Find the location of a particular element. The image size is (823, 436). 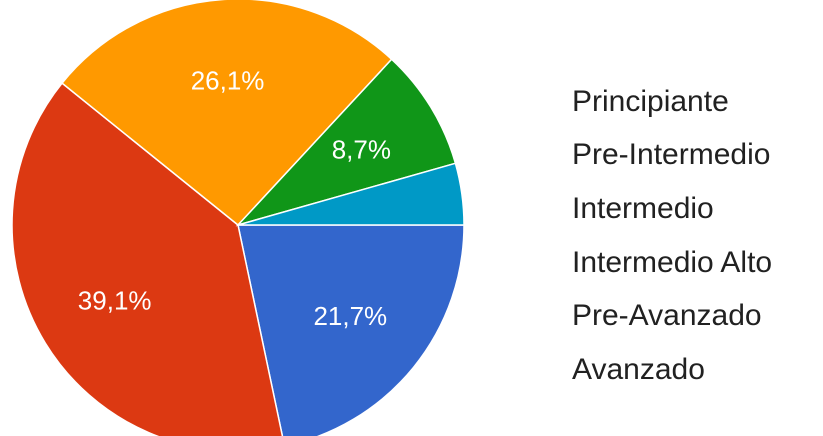

slice-data-label: 26,1% is located at coordinates (228, 81).